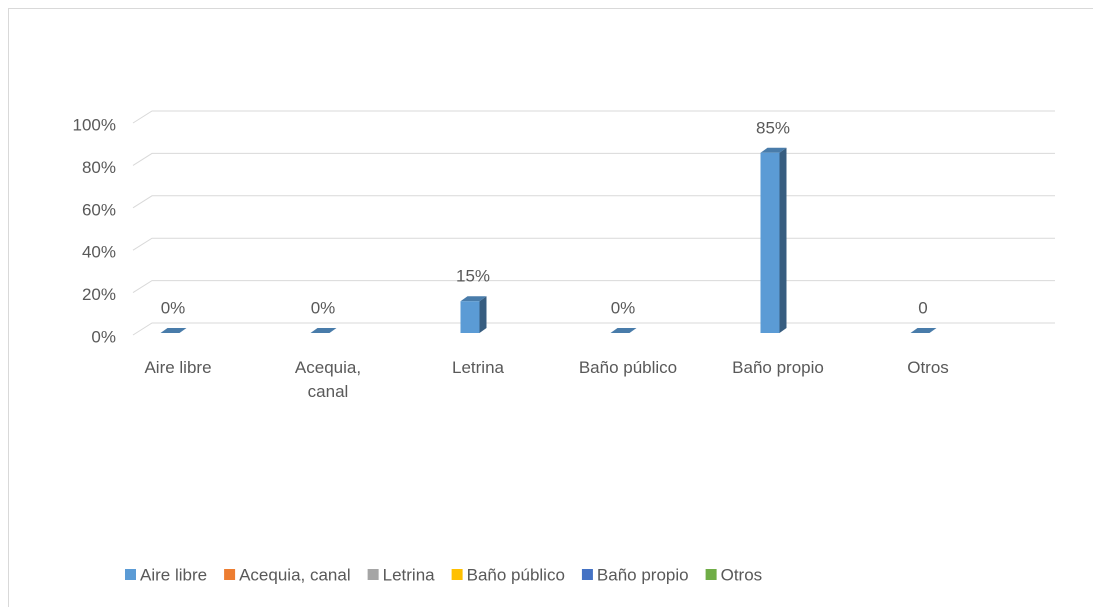 The image size is (1093, 607). I want to click on x-tick-label: Letrina, so click(478, 367).